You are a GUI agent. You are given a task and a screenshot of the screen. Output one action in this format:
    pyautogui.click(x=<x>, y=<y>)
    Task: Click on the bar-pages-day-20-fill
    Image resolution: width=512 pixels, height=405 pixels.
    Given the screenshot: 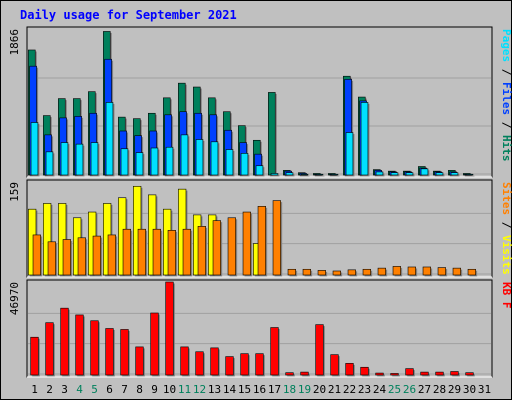 What is the action you would take?
    pyautogui.click(x=319, y=174)
    